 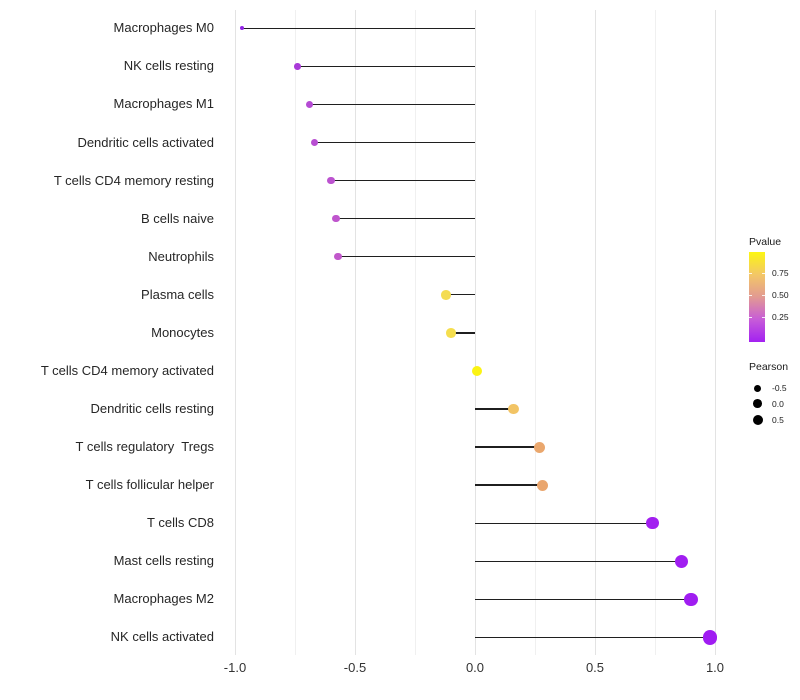 What do you see at coordinates (163, 104) in the screenshot?
I see `y-axis-label: Macrophages M1` at bounding box center [163, 104].